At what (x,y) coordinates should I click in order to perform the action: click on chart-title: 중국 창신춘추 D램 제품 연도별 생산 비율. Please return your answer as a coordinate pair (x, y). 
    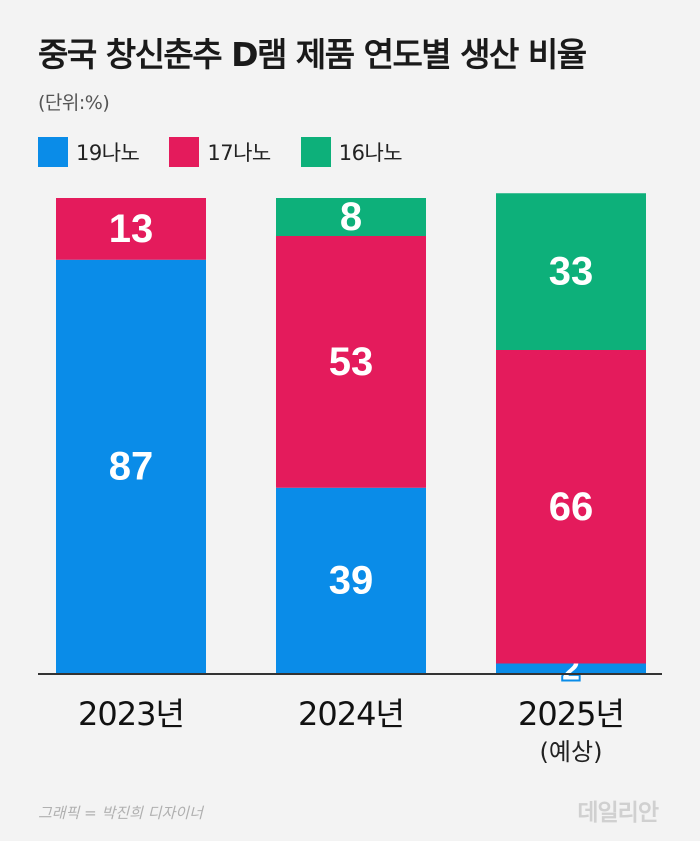
    Looking at the image, I should click on (312, 54).